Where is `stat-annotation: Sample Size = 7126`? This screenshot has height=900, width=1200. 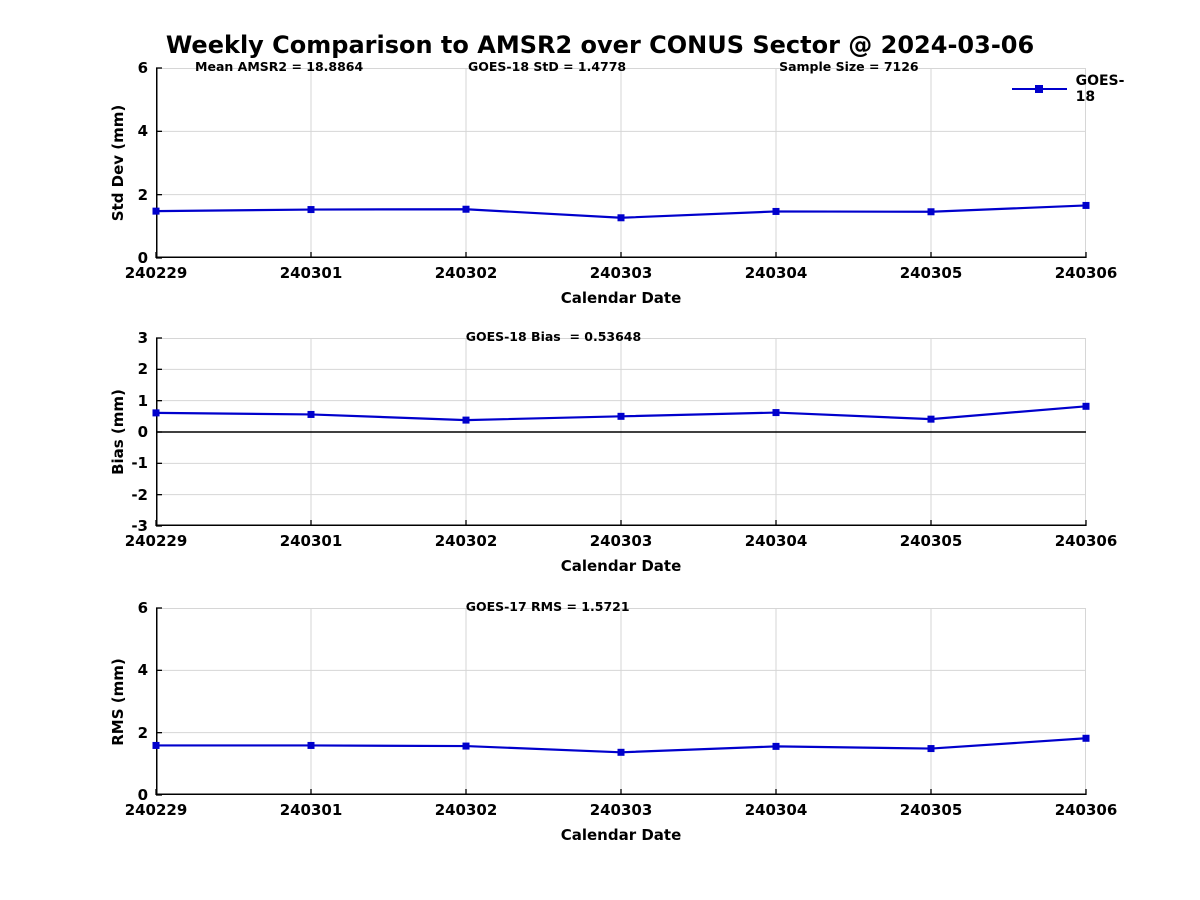 stat-annotation: Sample Size = 7126 is located at coordinates (849, 66).